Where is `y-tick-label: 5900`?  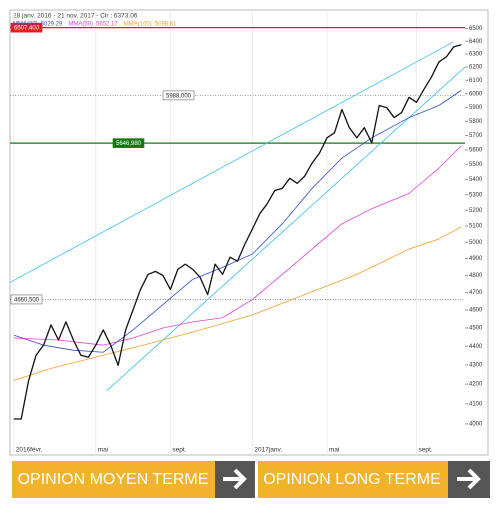
y-tick-label: 5900 is located at coordinates (476, 108).